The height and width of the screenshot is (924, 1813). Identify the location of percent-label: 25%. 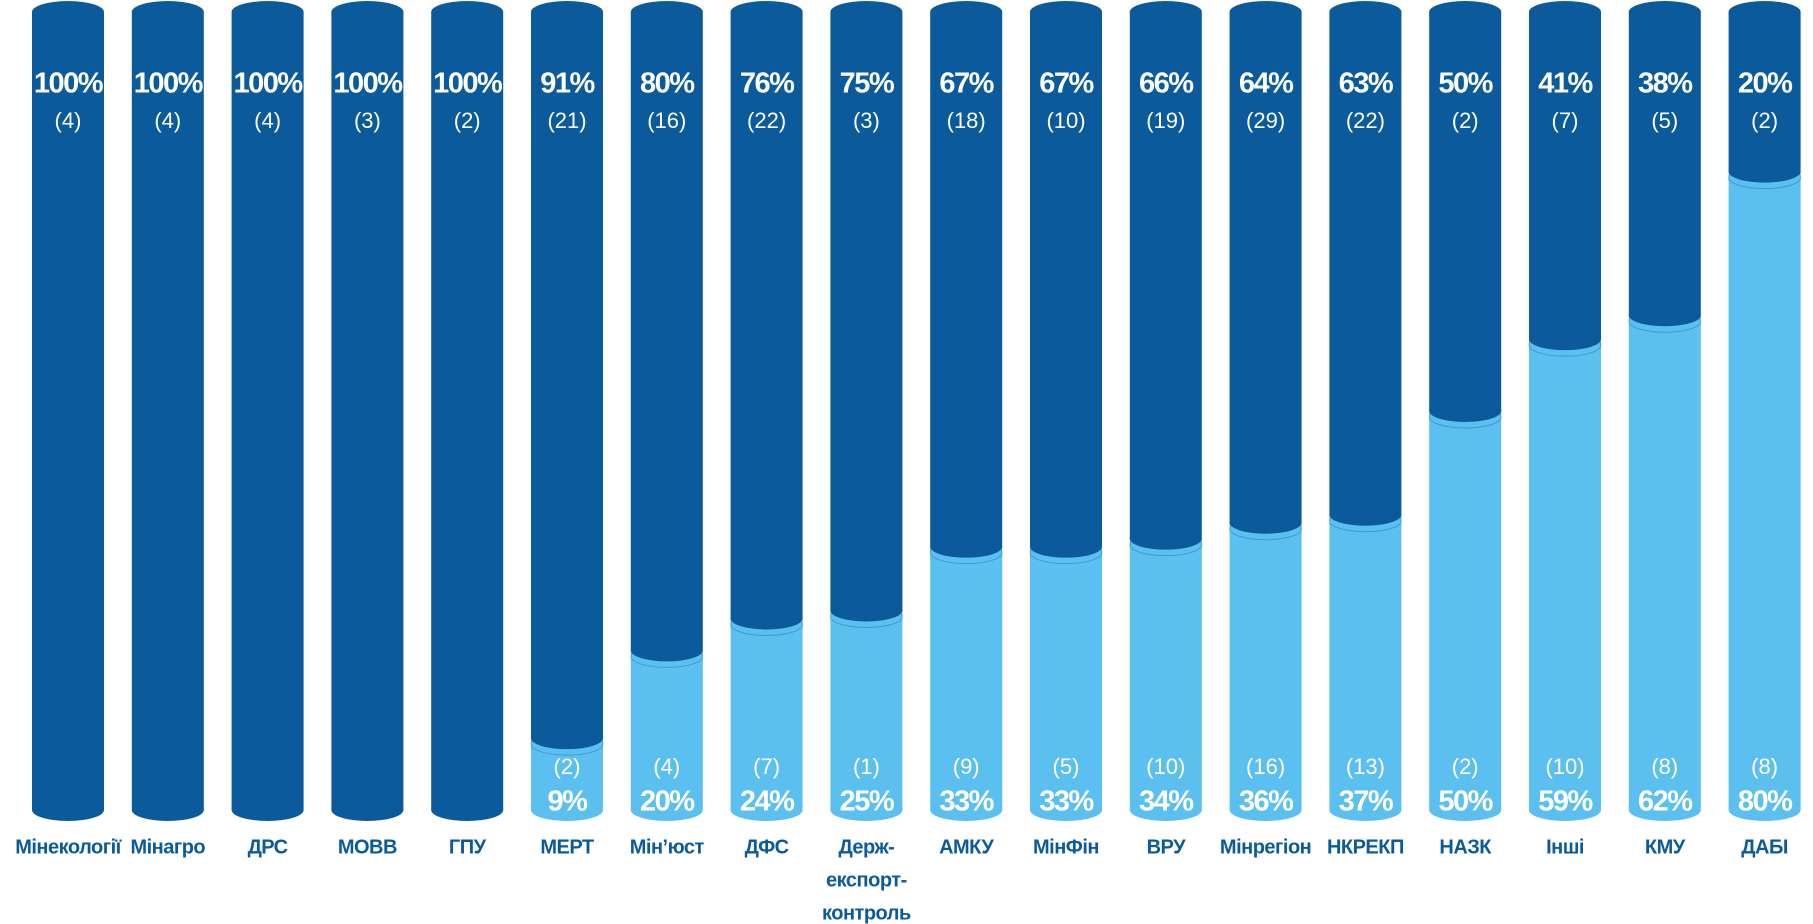
(867, 802).